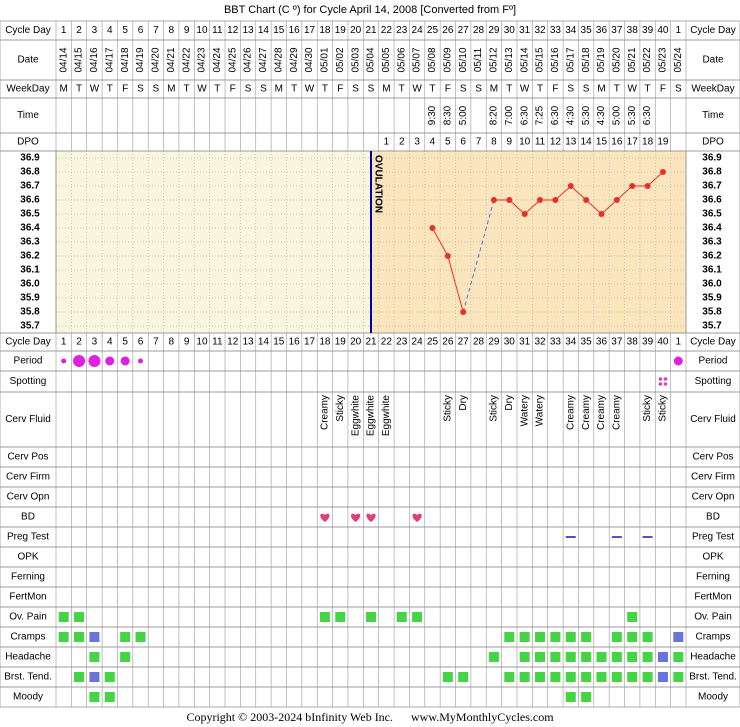 The image size is (740, 727). What do you see at coordinates (555, 115) in the screenshot?
I see `times-label: 6:30` at bounding box center [555, 115].